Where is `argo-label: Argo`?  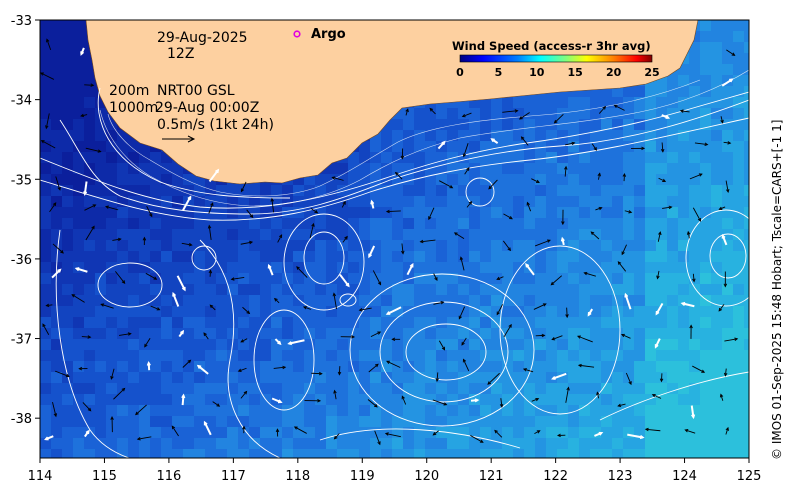
argo-label: Argo is located at coordinates (328, 34).